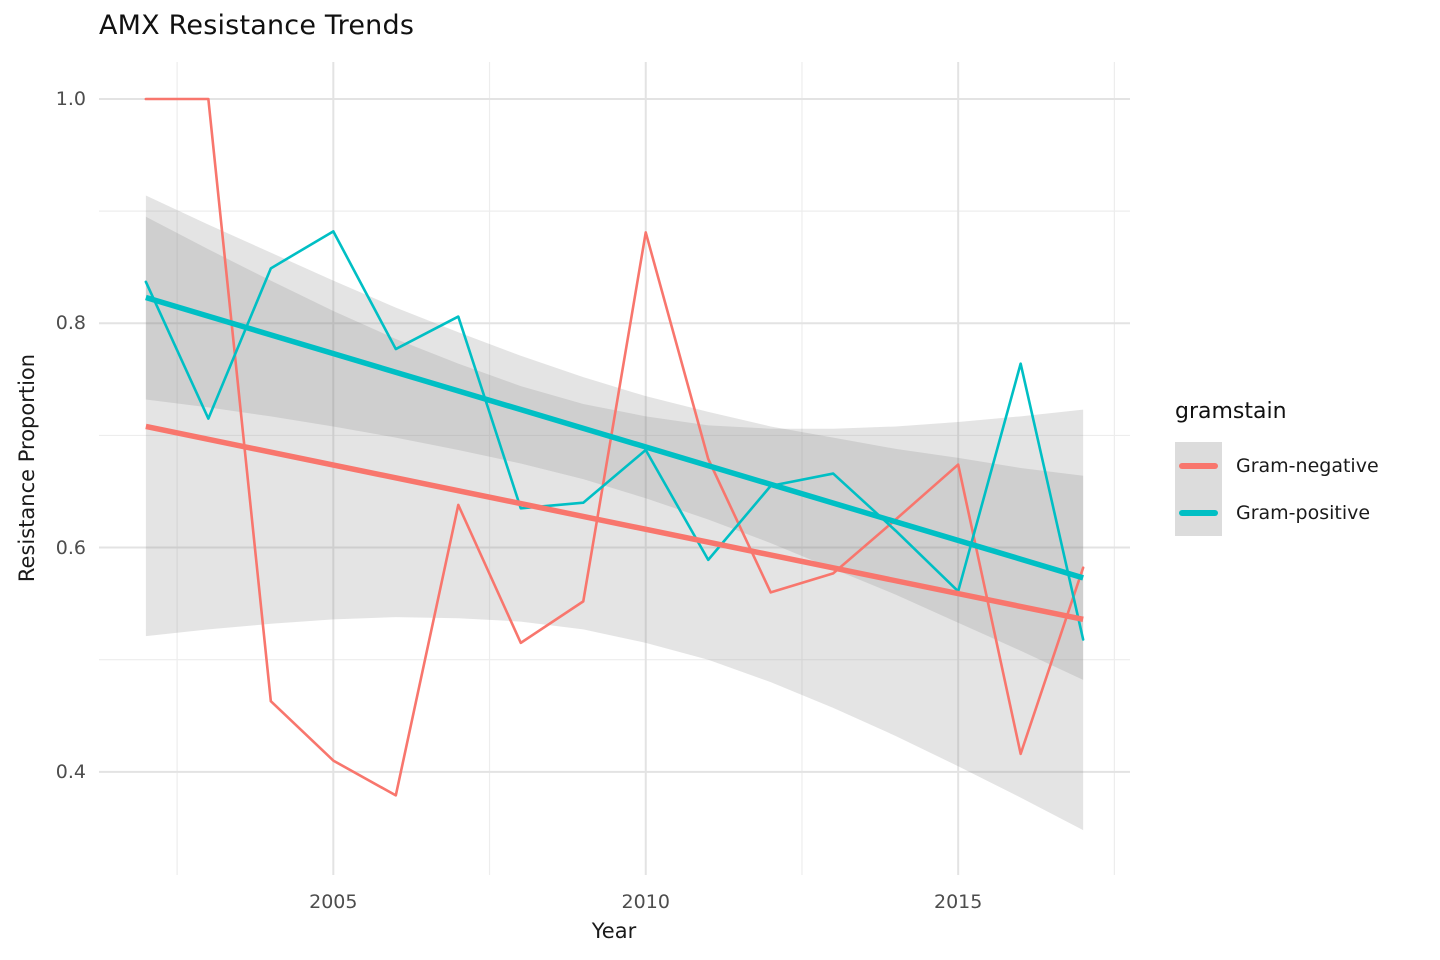 This screenshot has height=960, width=1440. What do you see at coordinates (257, 25) in the screenshot?
I see `page-title: AMX Resistance Trends` at bounding box center [257, 25].